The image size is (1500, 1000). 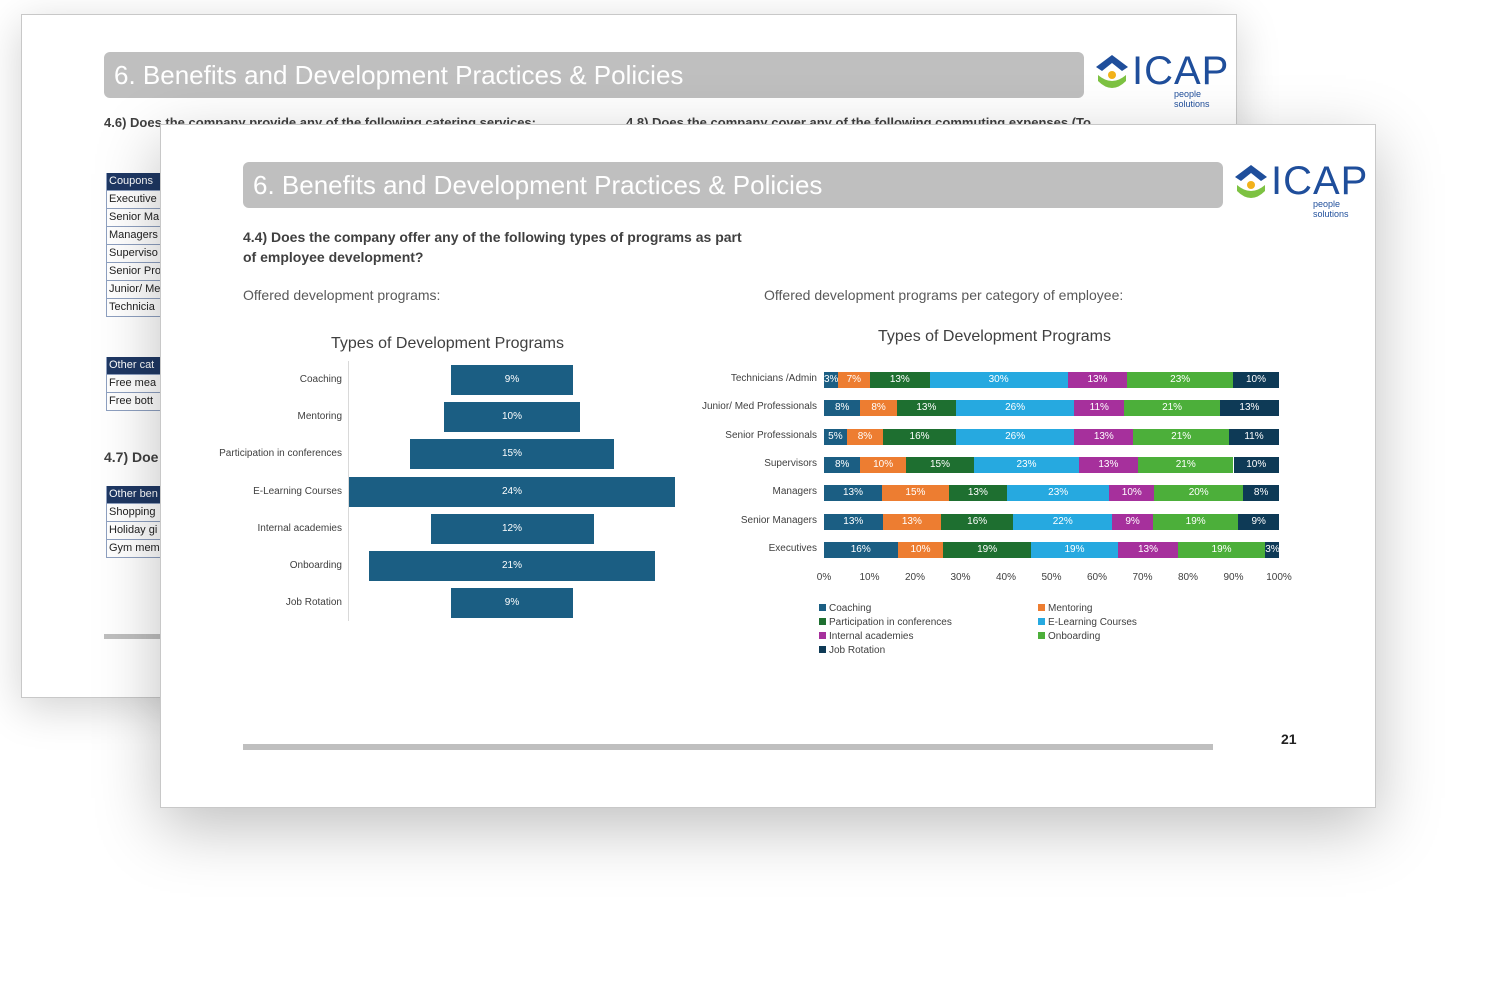 I want to click on left-chart-label: Offered development programs:, so click(x=342, y=295).